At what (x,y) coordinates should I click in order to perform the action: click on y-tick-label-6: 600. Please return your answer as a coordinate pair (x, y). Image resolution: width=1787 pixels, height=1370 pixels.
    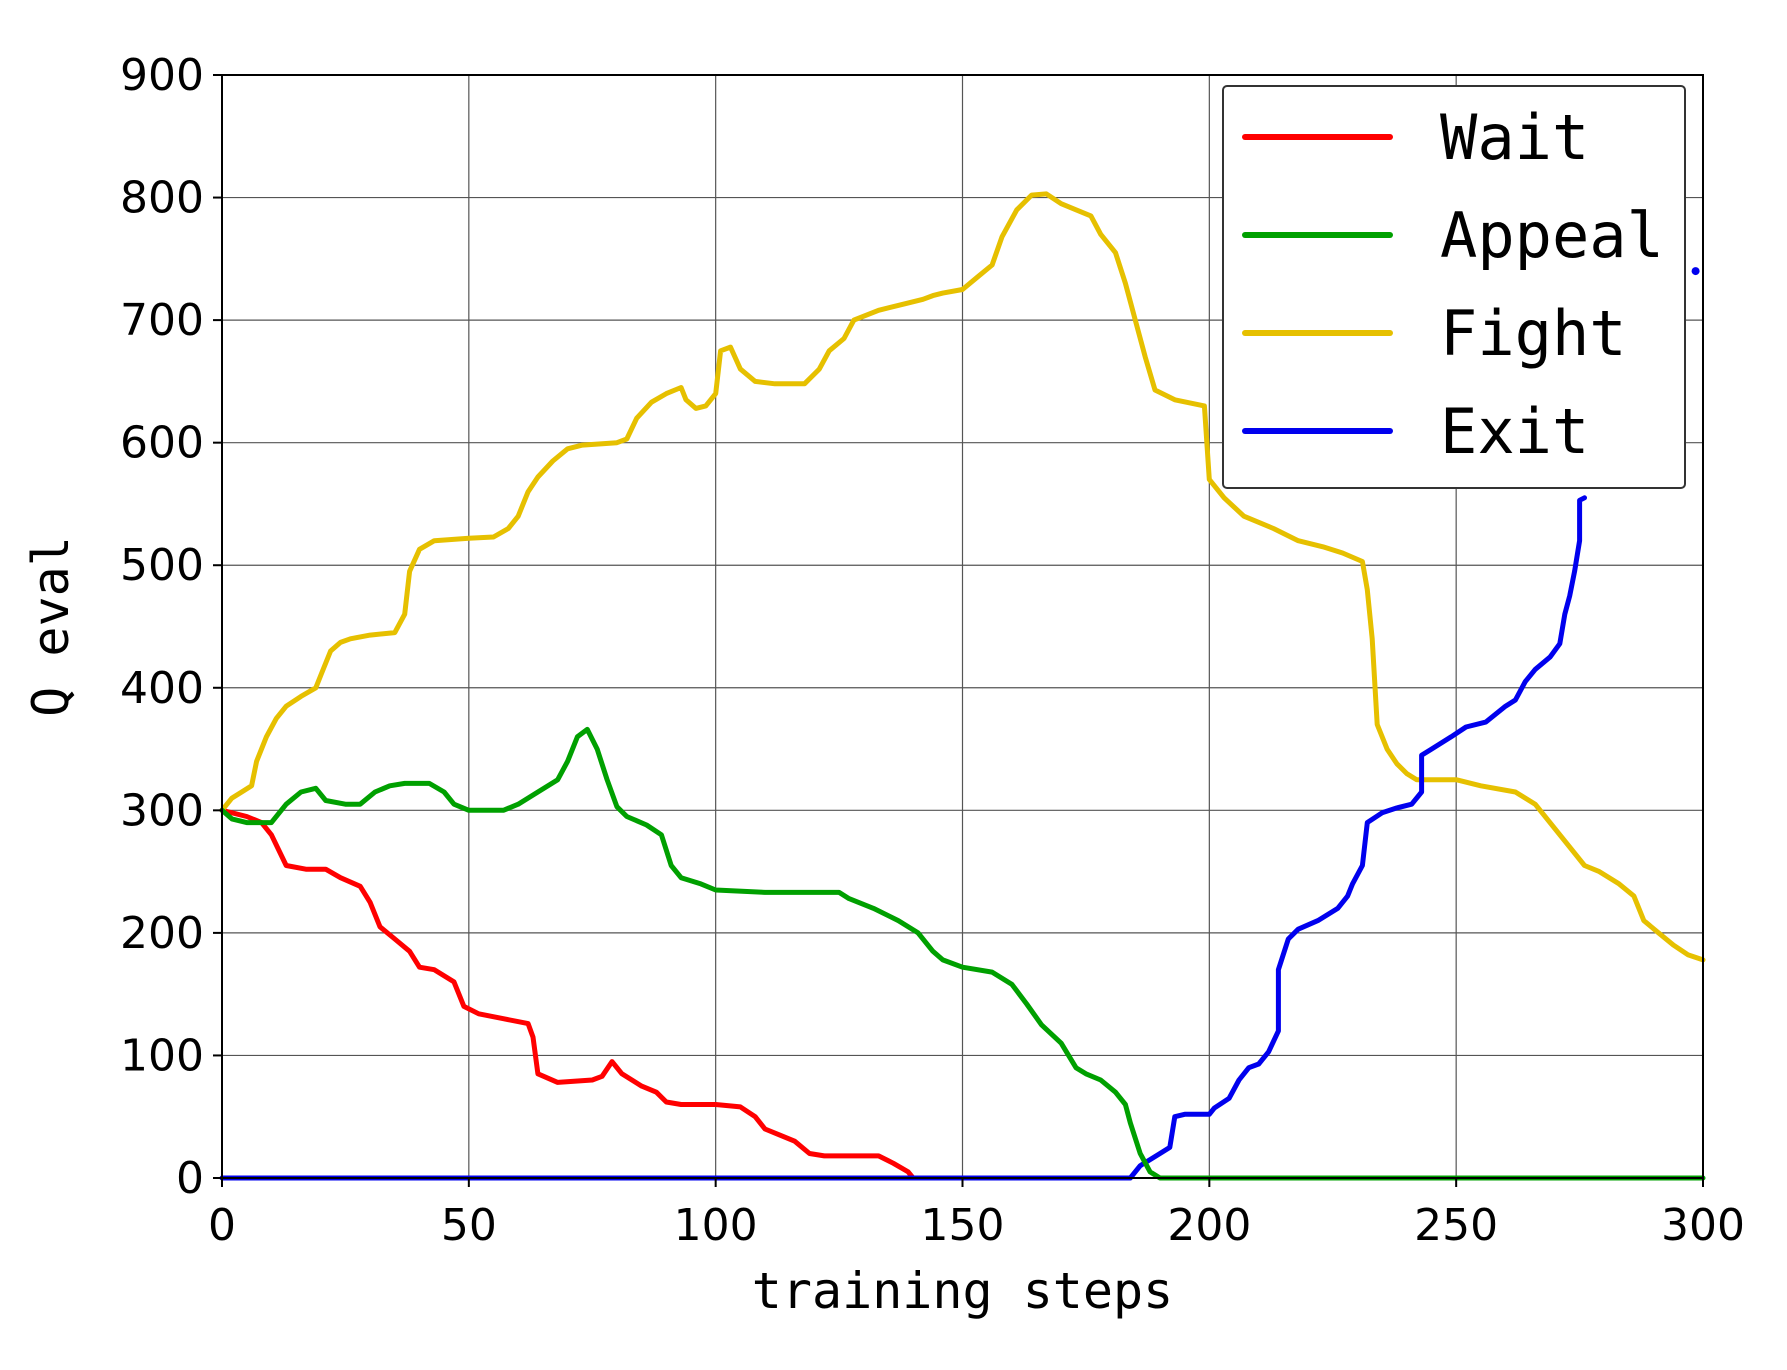
    Looking at the image, I should click on (162, 443).